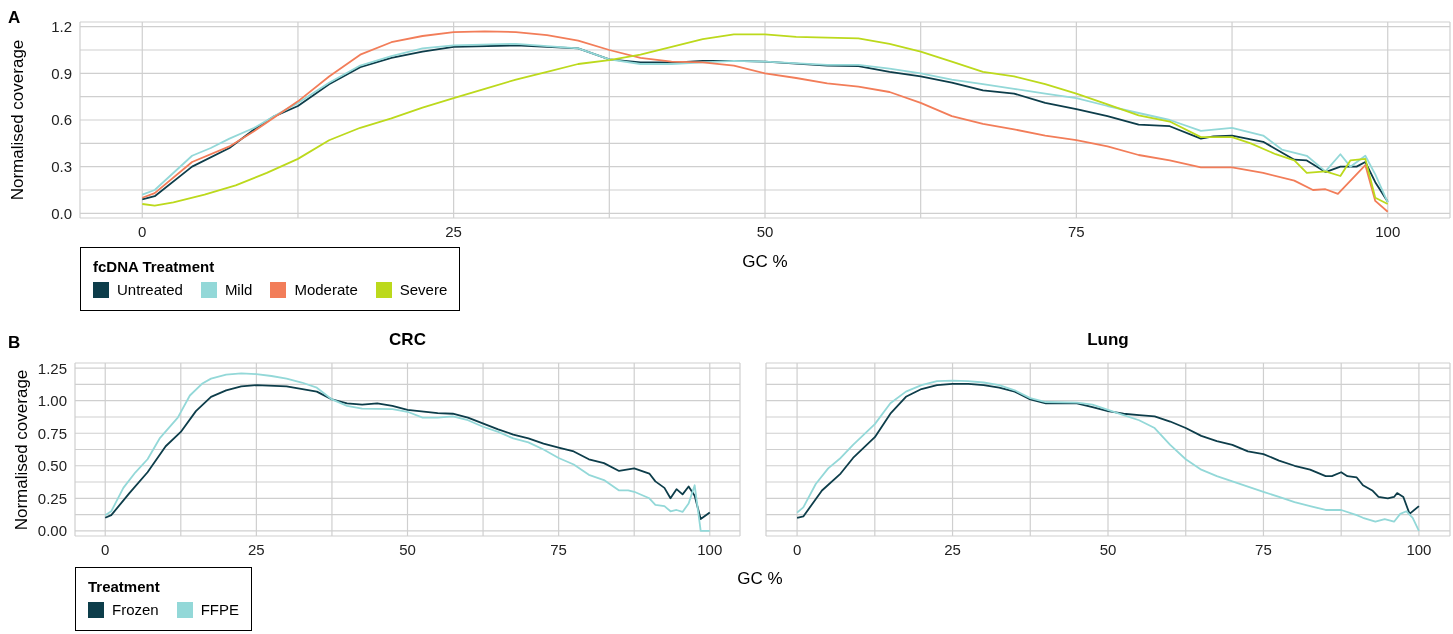 This screenshot has width=1453, height=634. I want to click on y-tick-label: 0.9, so click(61, 73).